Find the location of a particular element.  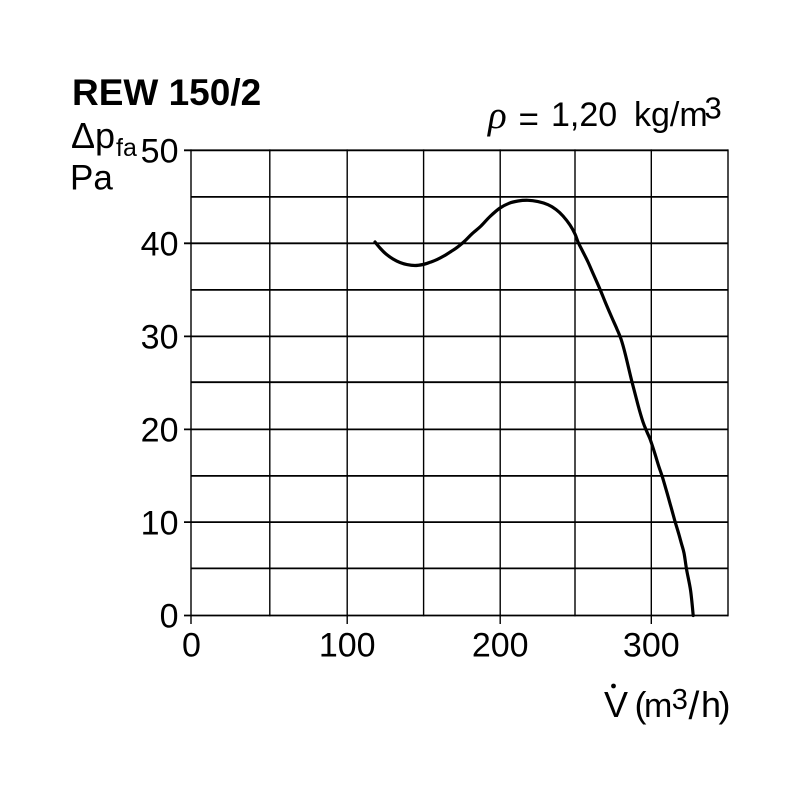

svg-text: fa is located at coordinates (126, 148).